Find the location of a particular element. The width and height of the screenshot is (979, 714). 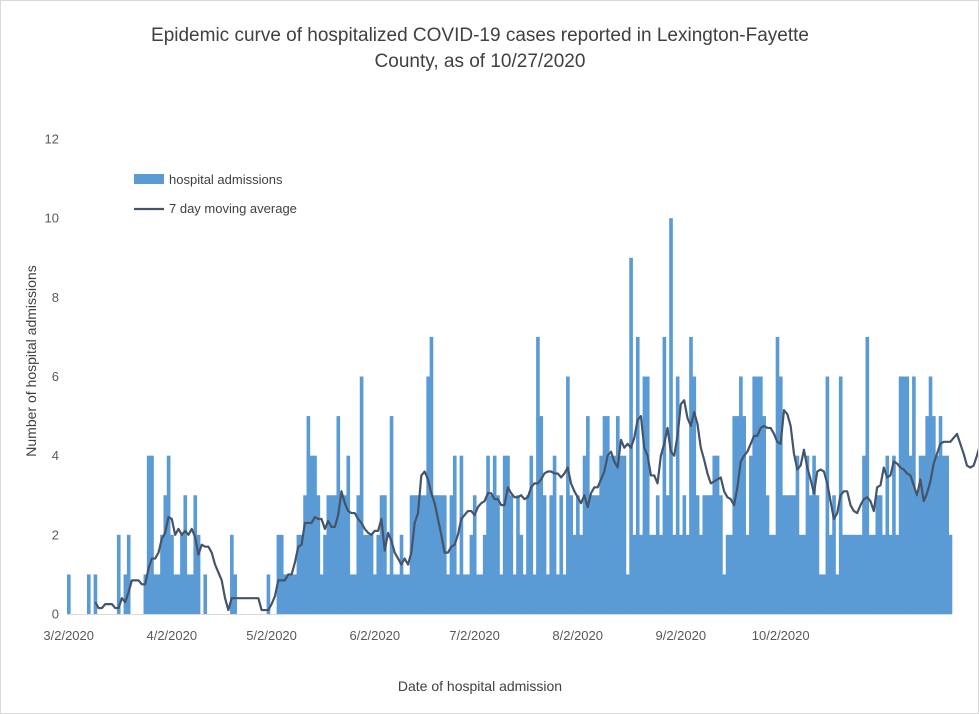

x-tick-label: 10/2/2020 is located at coordinates (781, 635).